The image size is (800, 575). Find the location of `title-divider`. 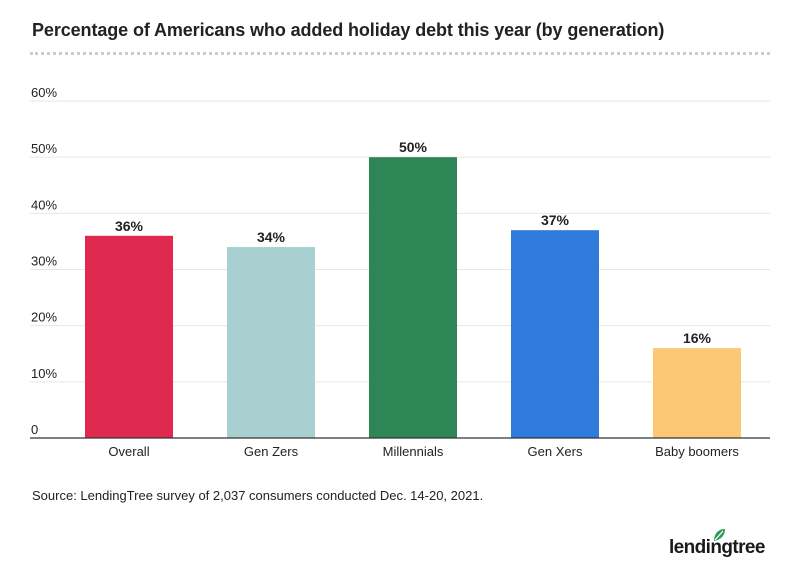

title-divider is located at coordinates (400, 53).